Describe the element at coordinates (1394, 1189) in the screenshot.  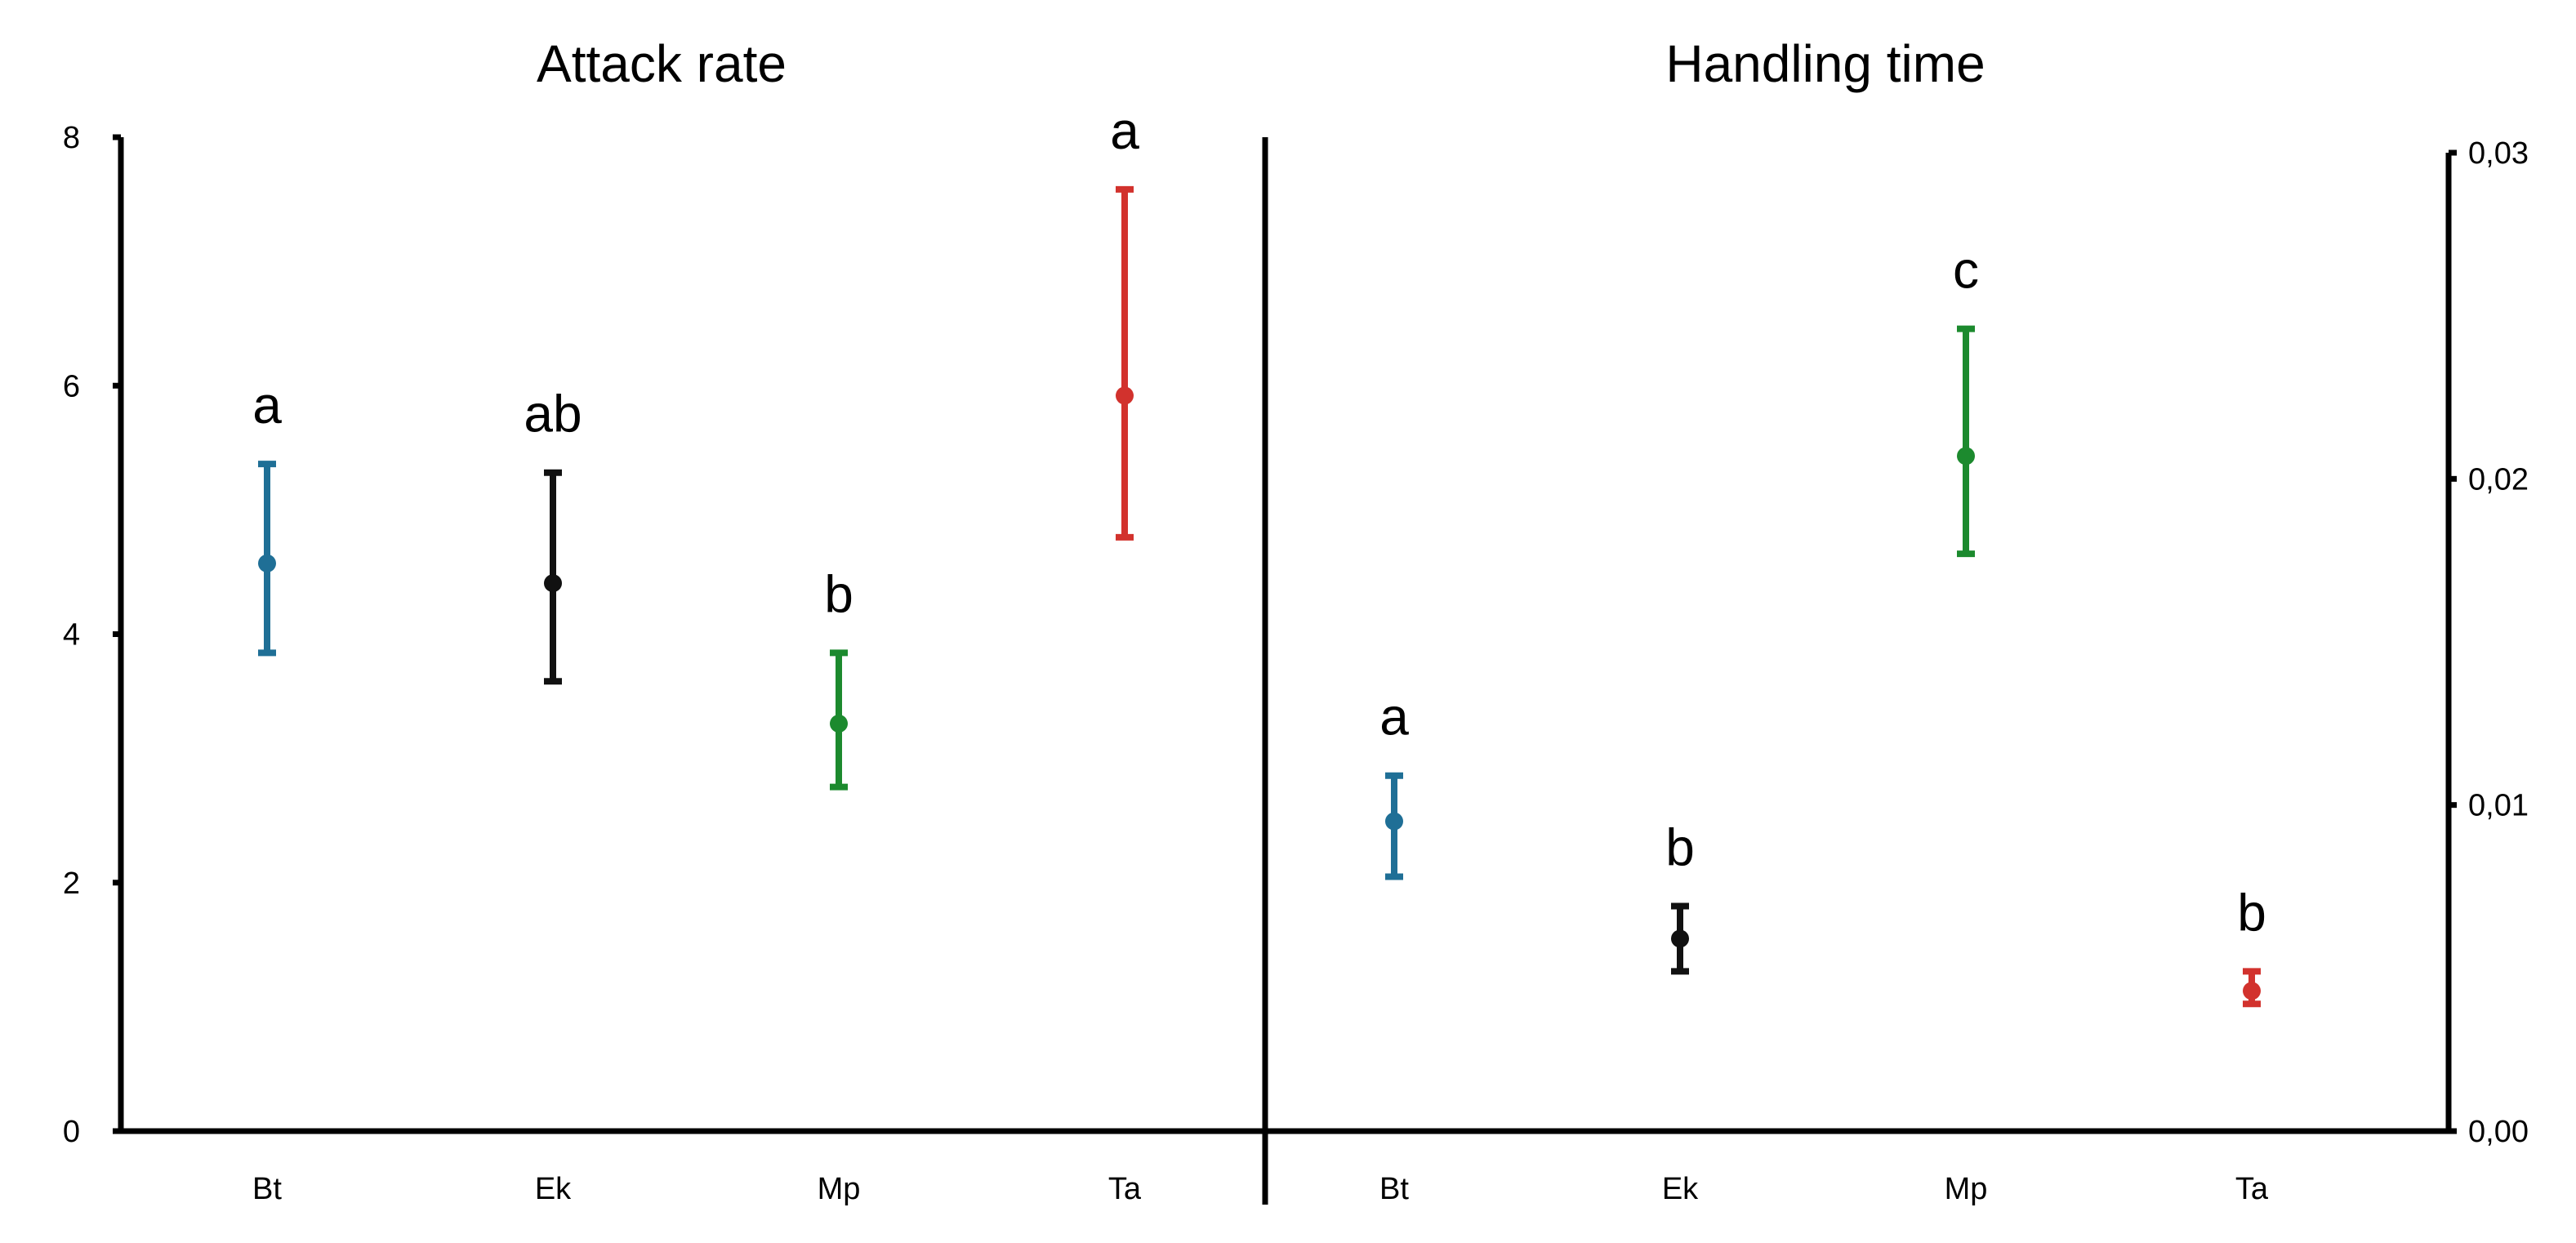
I see `right-x-category-label: Bt` at that location.